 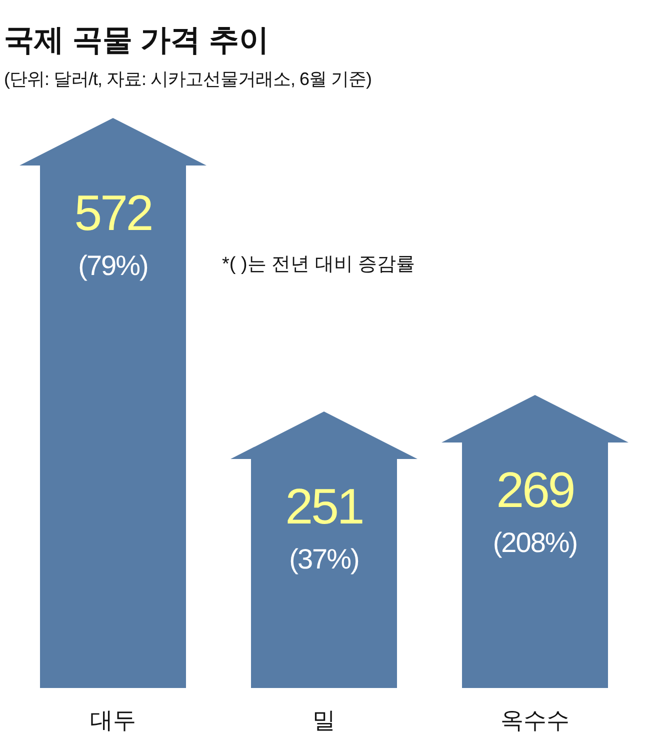 I want to click on data-label: 572, so click(x=113, y=213).